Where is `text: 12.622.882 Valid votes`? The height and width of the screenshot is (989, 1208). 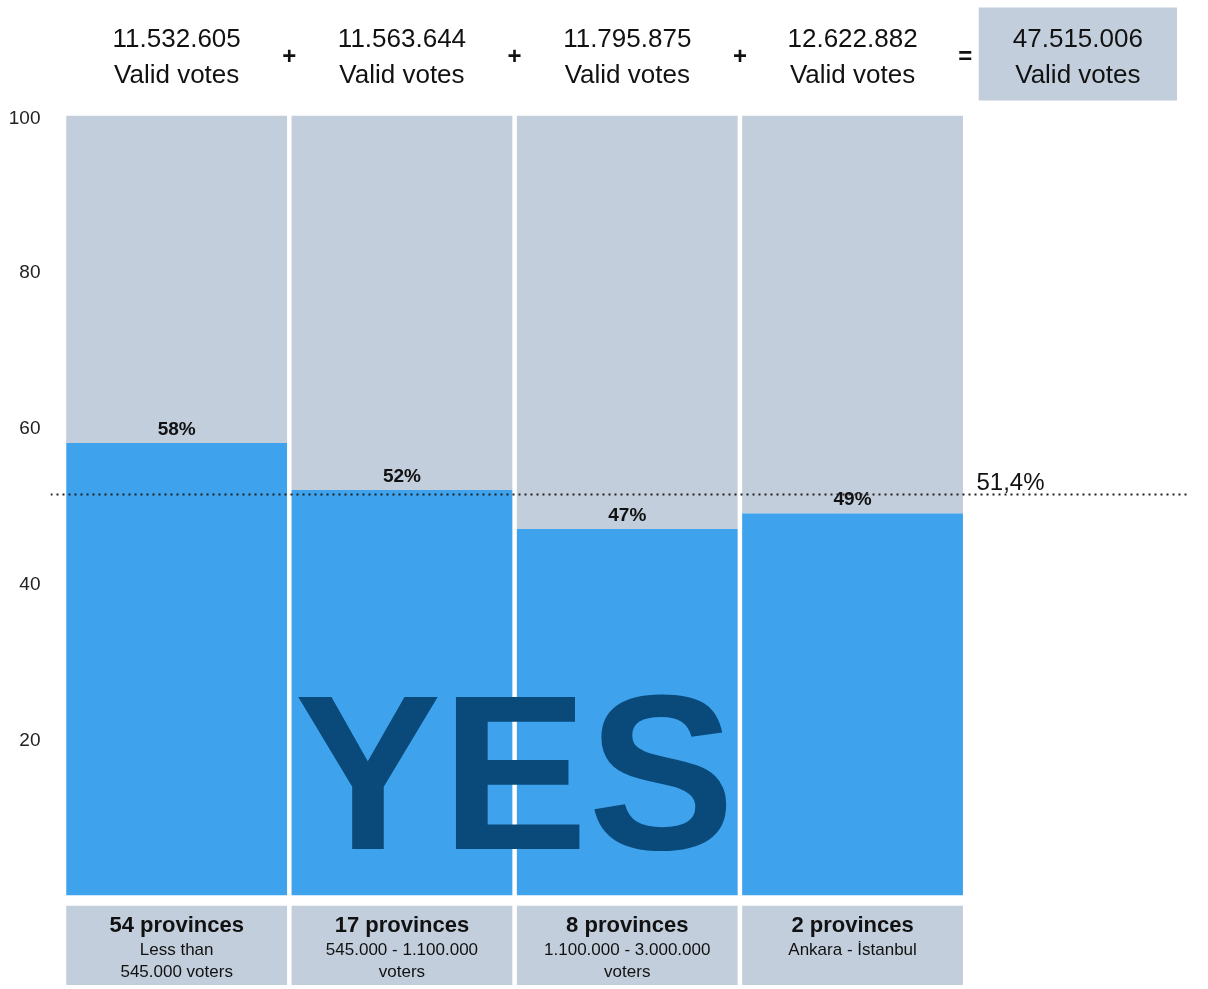
text: 12.622.882 Valid votes is located at coordinates (852, 55).